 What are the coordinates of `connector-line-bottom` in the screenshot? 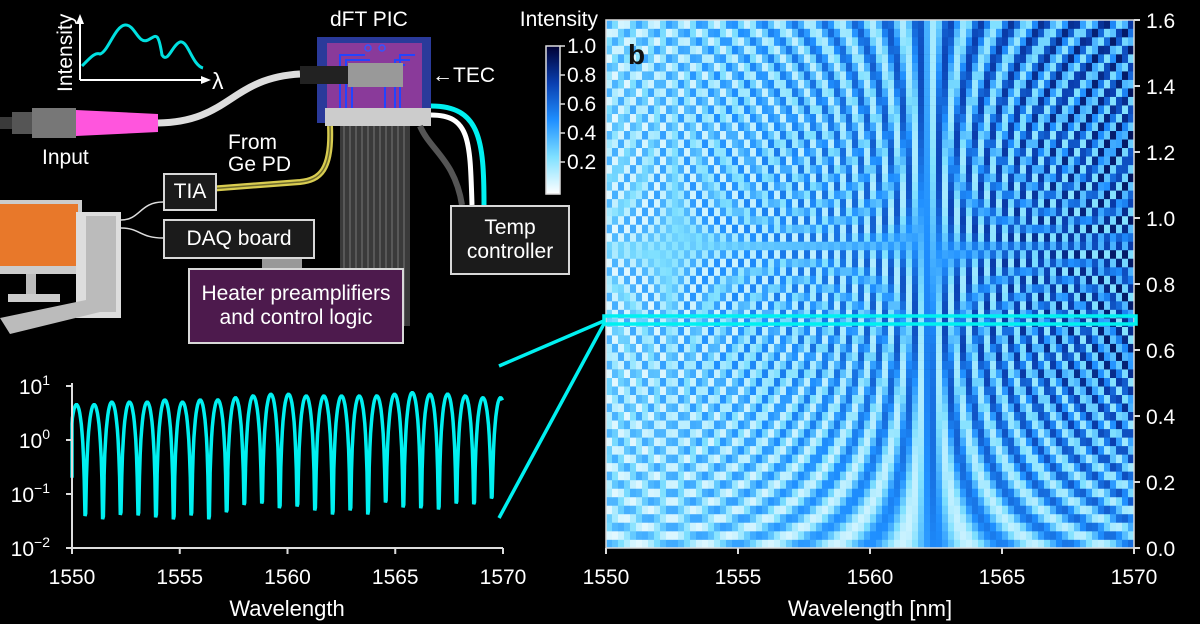 It's located at (552, 419).